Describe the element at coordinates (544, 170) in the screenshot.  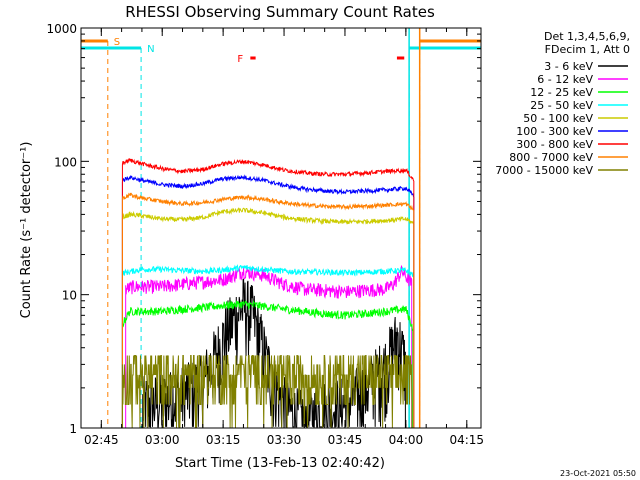
I see `legend-label: 7000 - 15000 keV` at that location.